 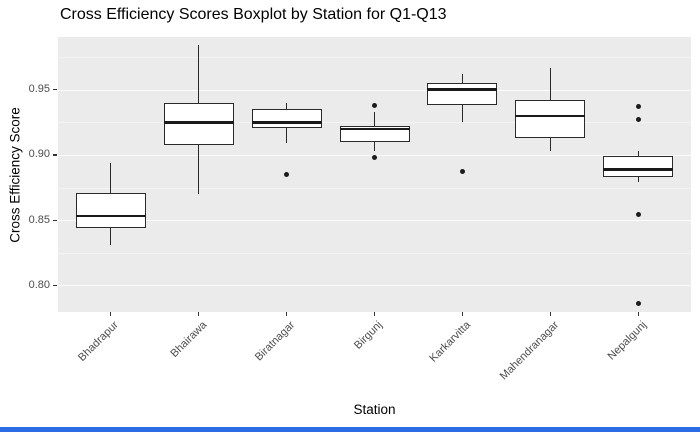 What do you see at coordinates (189, 339) in the screenshot?
I see `x-tick-label: Bhairawa` at bounding box center [189, 339].